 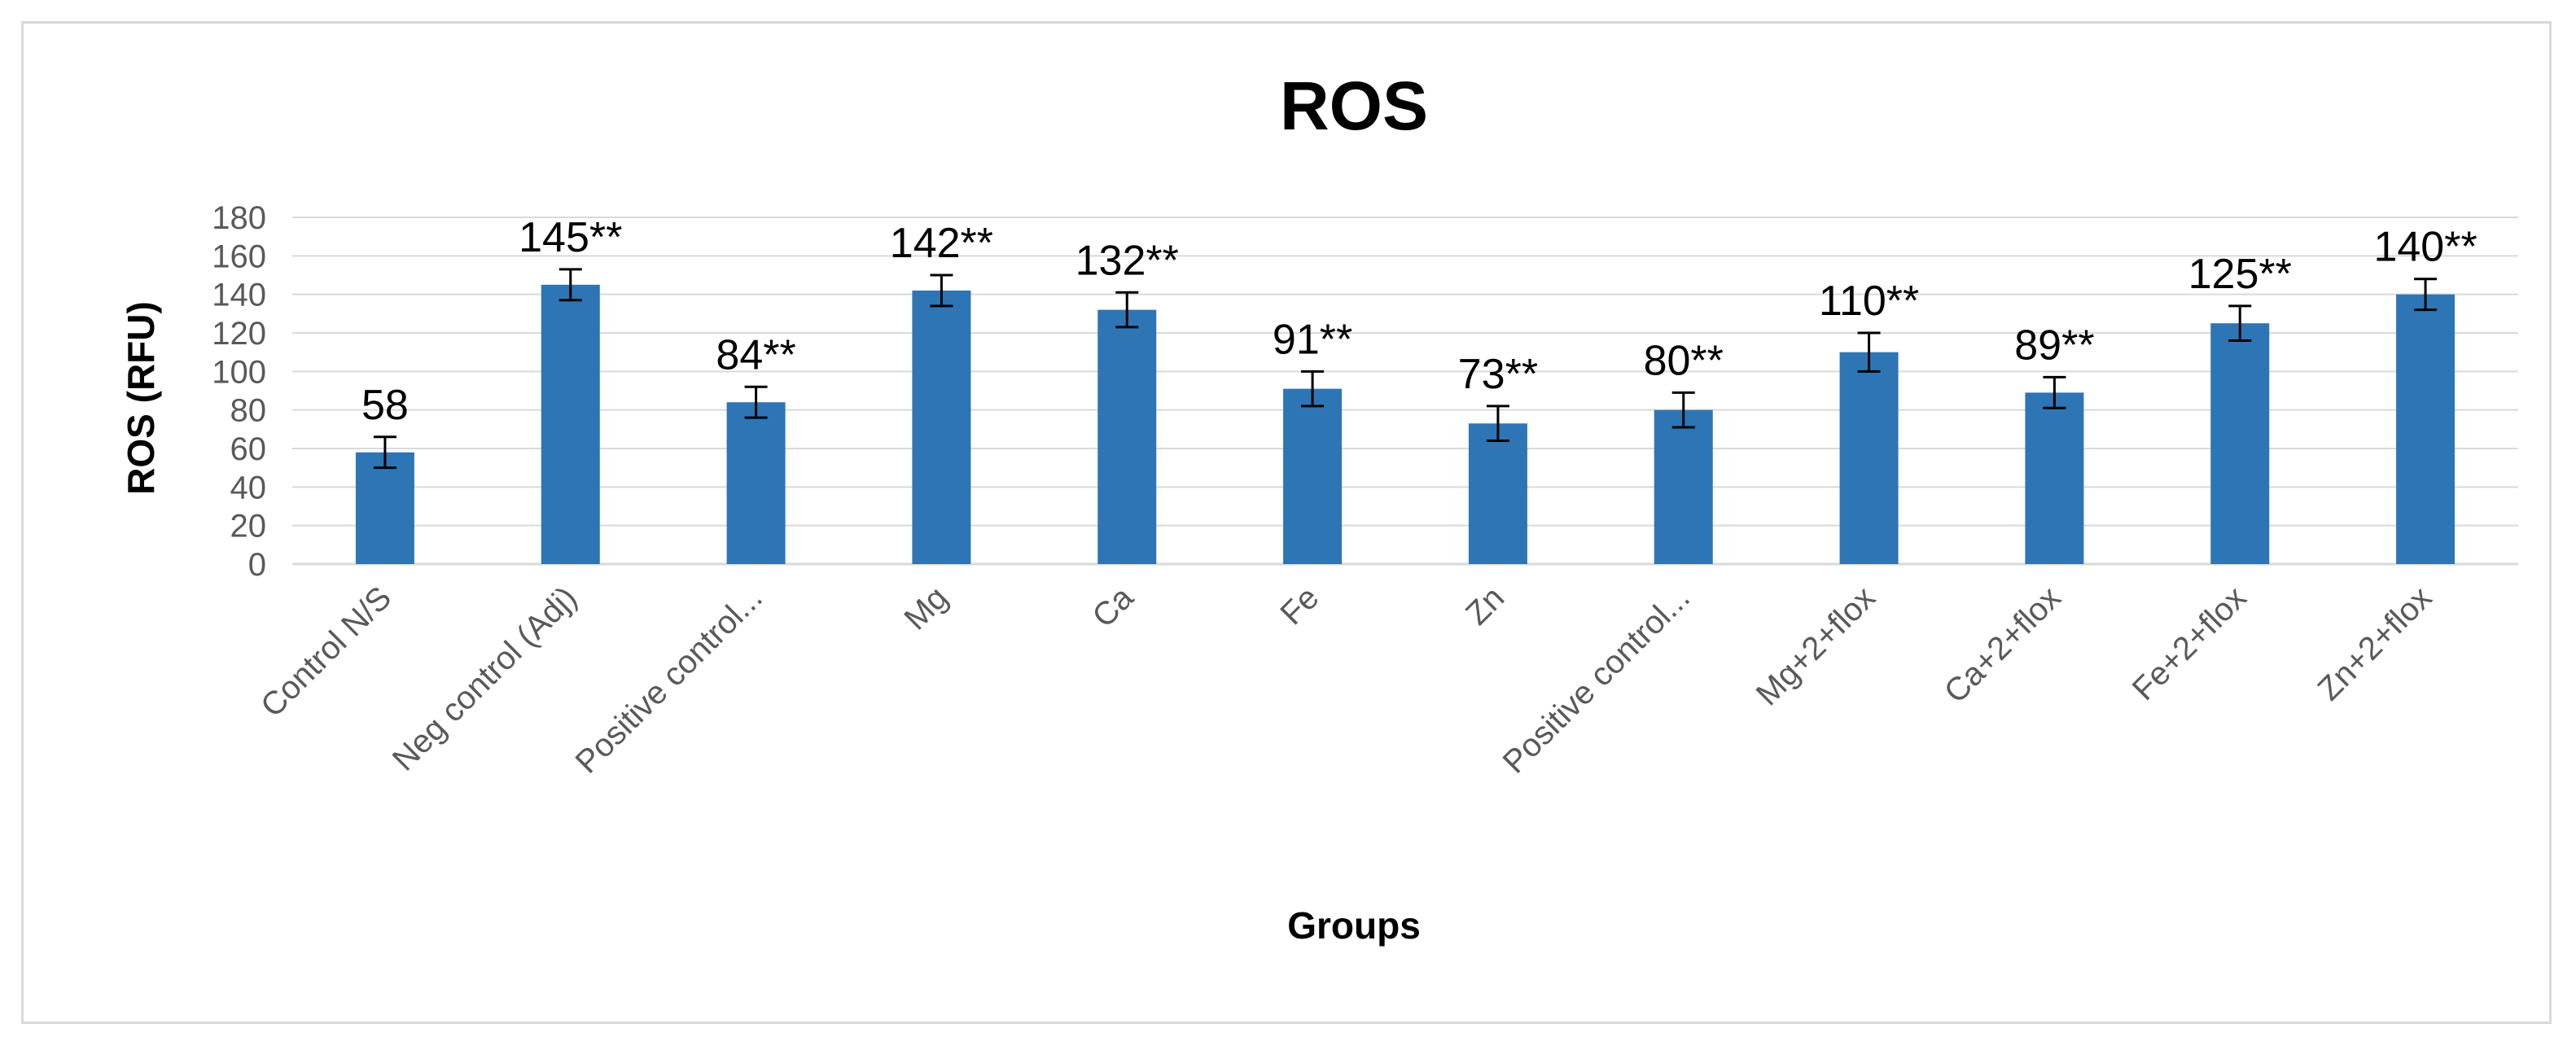 What do you see at coordinates (248, 487) in the screenshot?
I see `y-tick-label: 40` at bounding box center [248, 487].